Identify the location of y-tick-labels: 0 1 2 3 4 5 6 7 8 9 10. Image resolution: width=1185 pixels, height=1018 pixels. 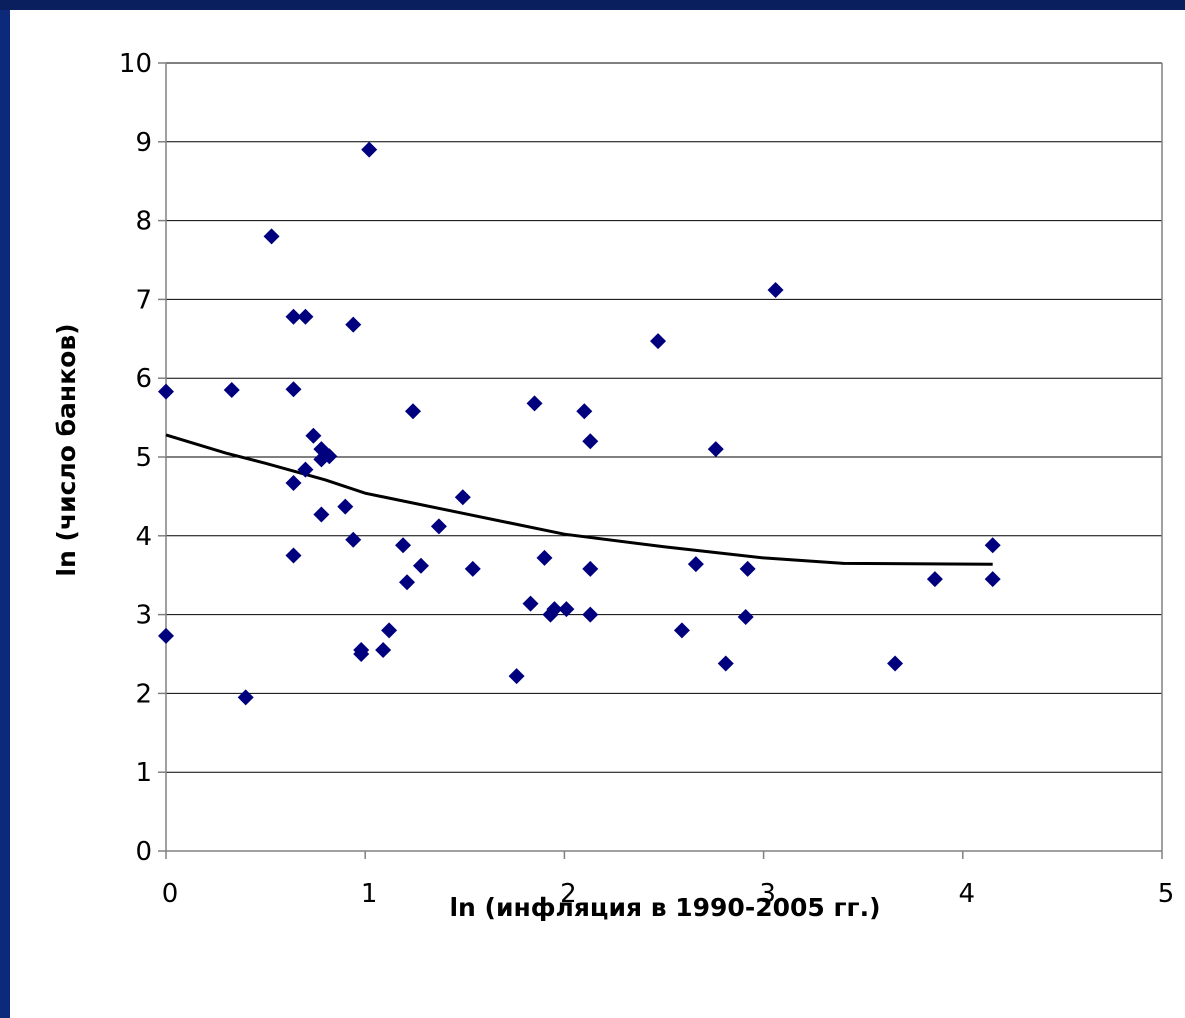
(135, 458).